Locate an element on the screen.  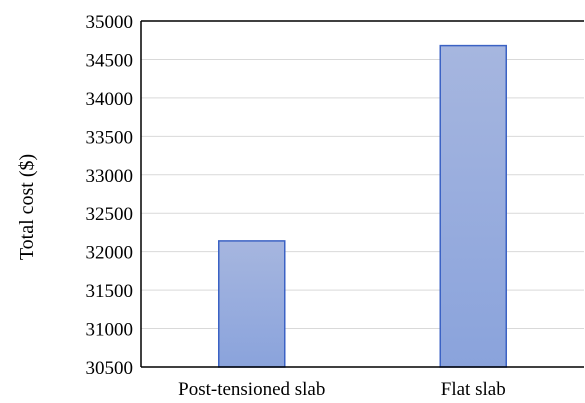
y-tick-label: 34000 is located at coordinates (110, 99).